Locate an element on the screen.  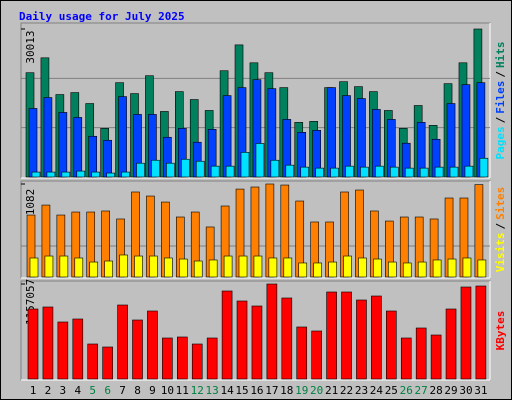
x-tick-label: 11 is located at coordinates (182, 390).